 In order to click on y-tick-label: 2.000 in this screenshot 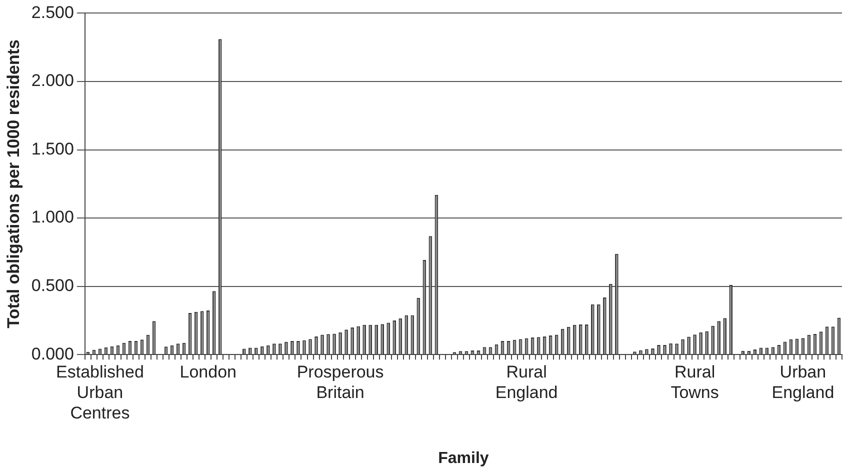, I will do `click(52, 80)`.